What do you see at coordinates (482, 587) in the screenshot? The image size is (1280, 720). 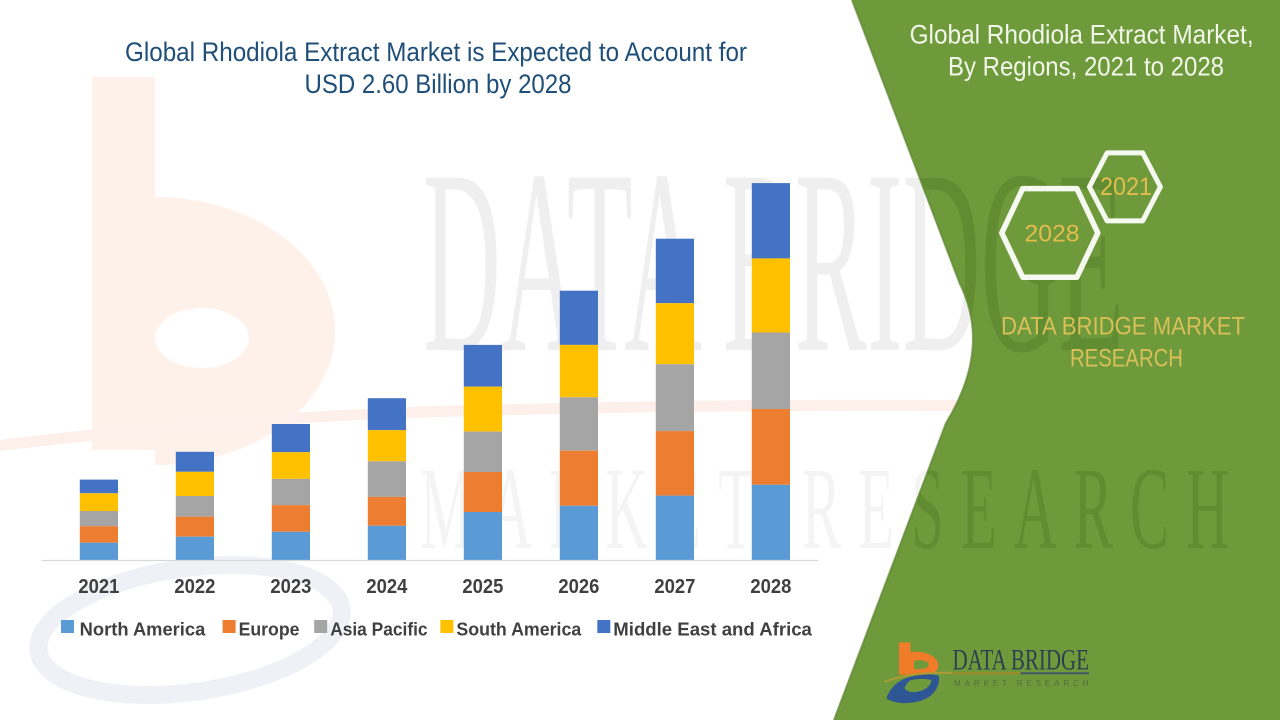 I see `svg-text: 2025` at bounding box center [482, 587].